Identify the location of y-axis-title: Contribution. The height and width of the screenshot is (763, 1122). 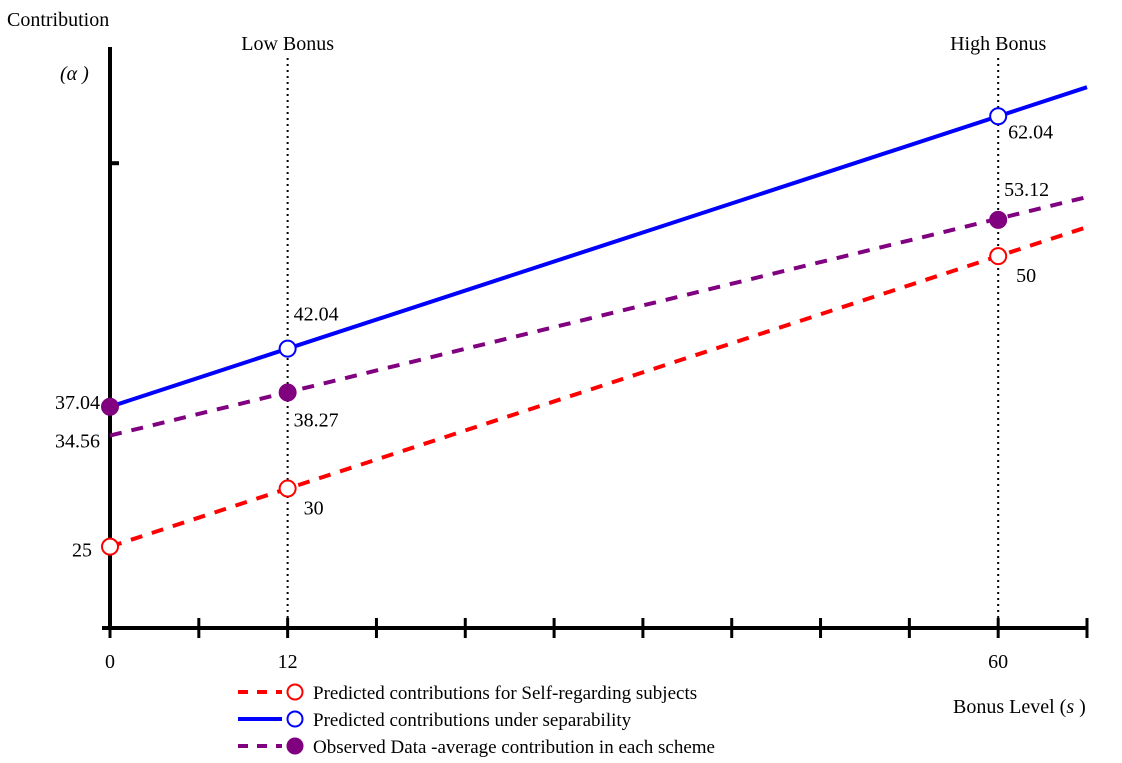
(58, 20).